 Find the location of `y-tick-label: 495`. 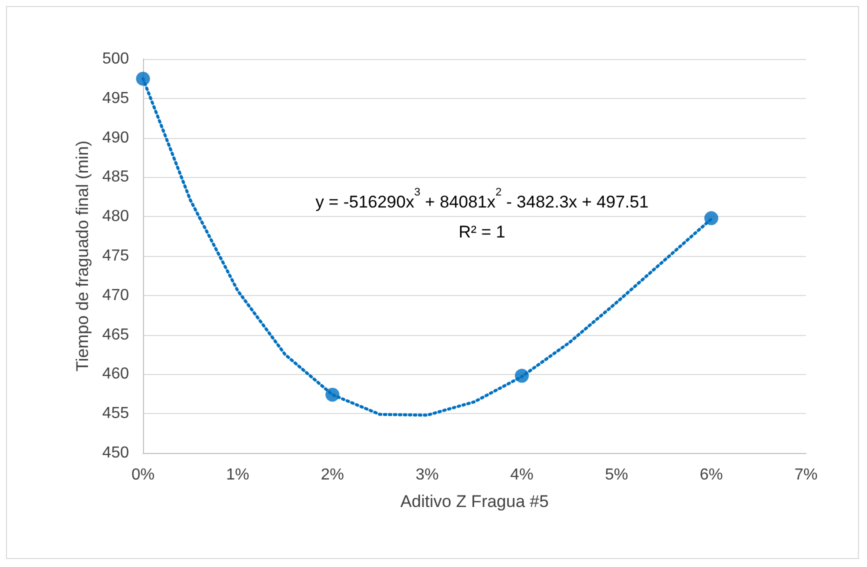

y-tick-label: 495 is located at coordinates (116, 98).